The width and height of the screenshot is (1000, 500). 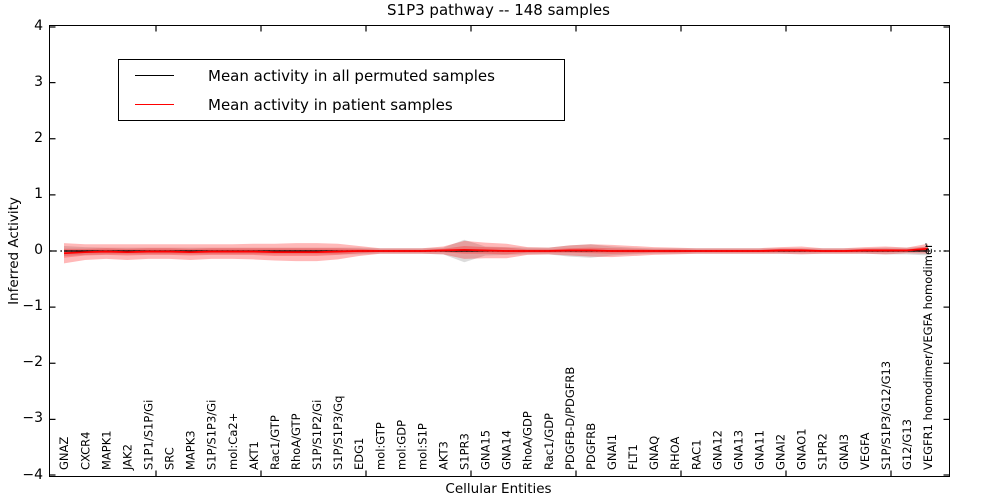 I want to click on x-category-label: GNA15, so click(x=486, y=450).